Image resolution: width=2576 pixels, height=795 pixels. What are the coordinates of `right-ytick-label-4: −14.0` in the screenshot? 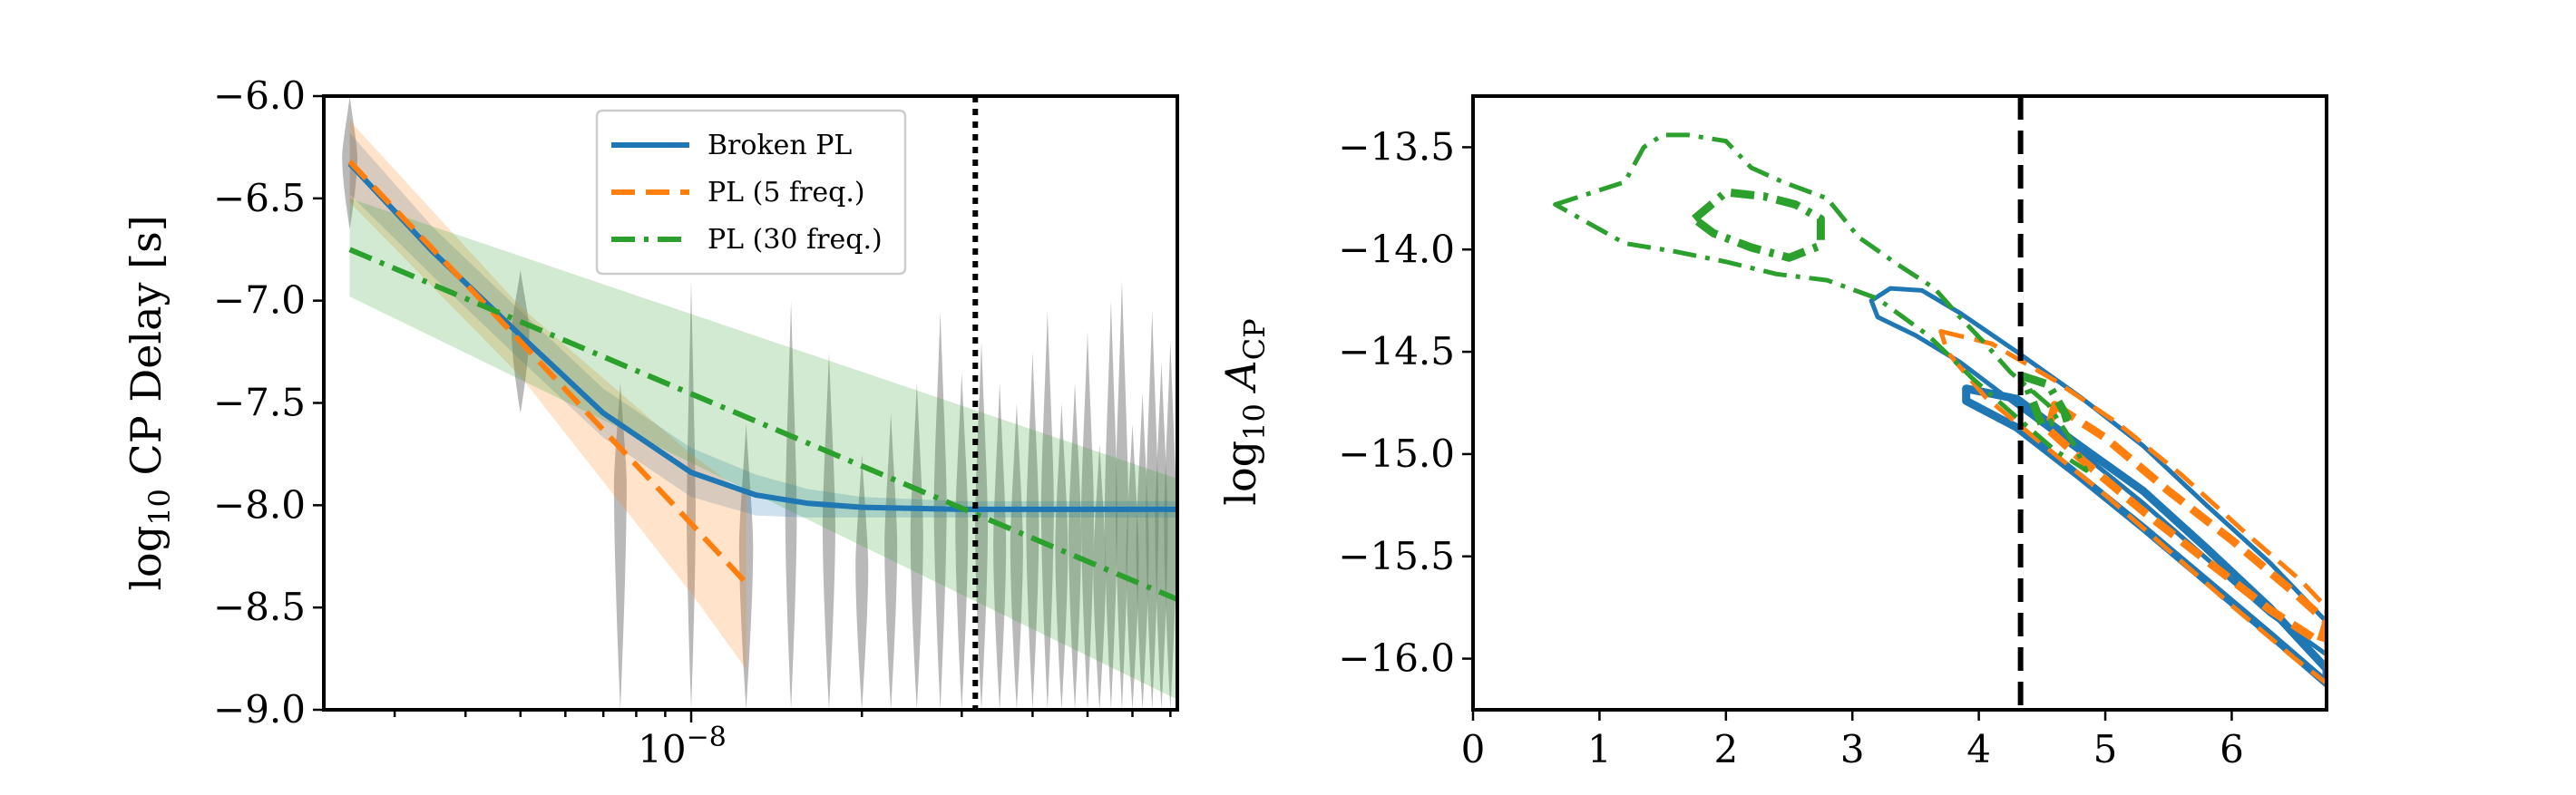 It's located at (1396, 249).